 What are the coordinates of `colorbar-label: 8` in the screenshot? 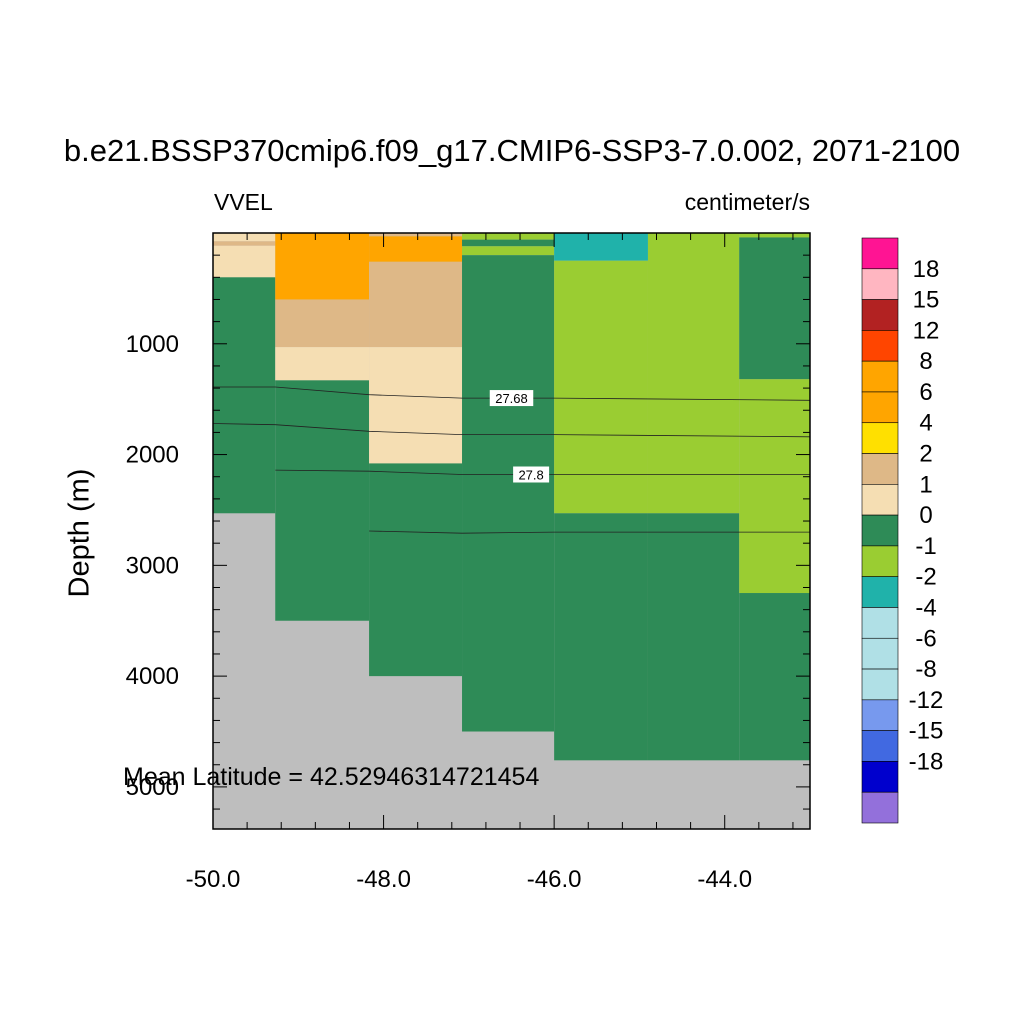 It's located at (925, 361).